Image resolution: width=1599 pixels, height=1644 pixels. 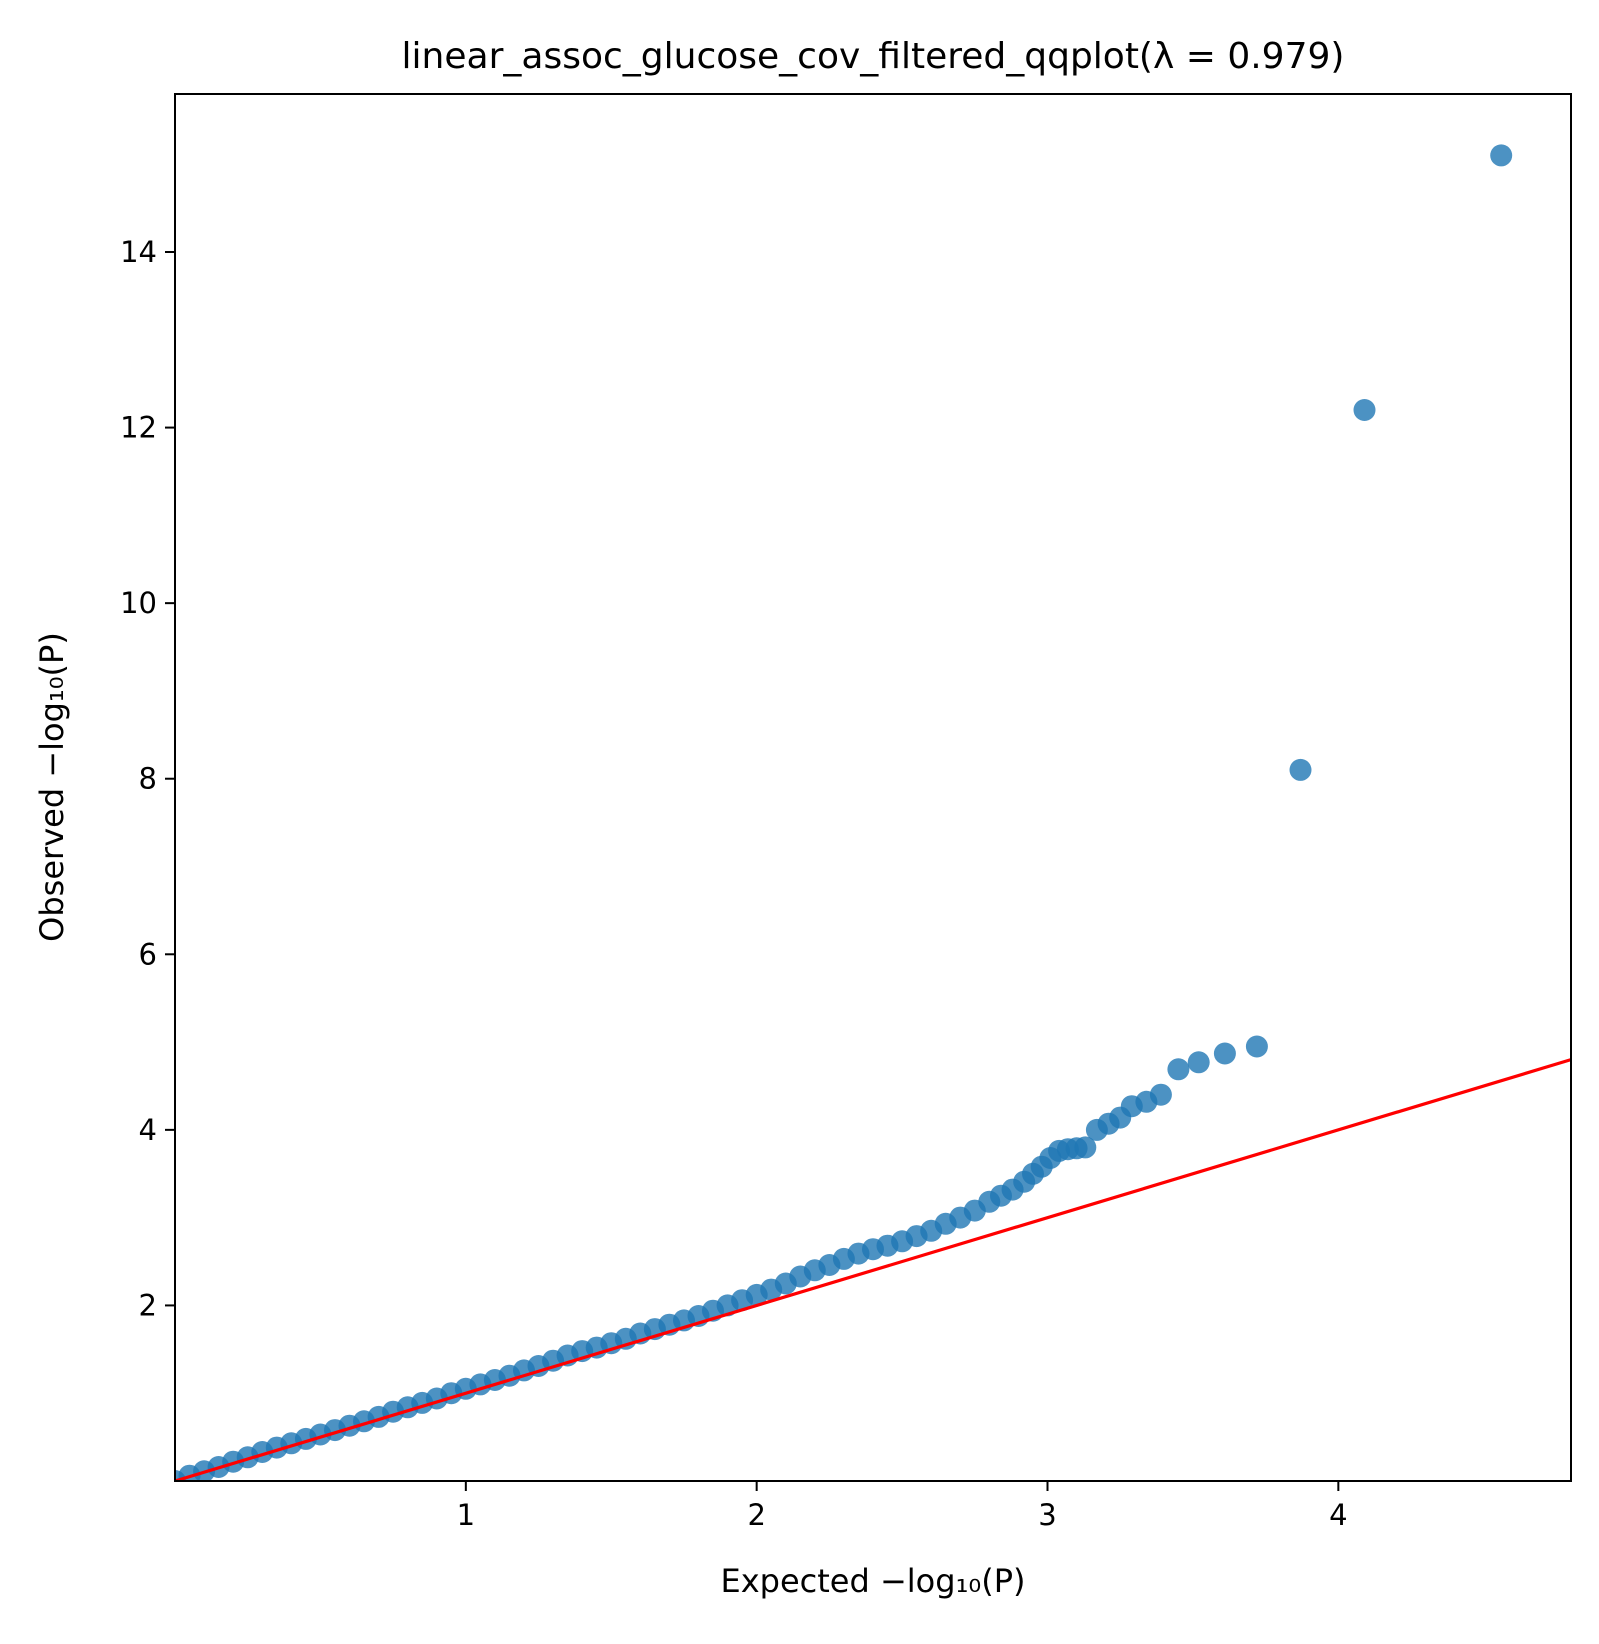 I want to click on x-tick-label: 2, so click(x=756, y=1515).